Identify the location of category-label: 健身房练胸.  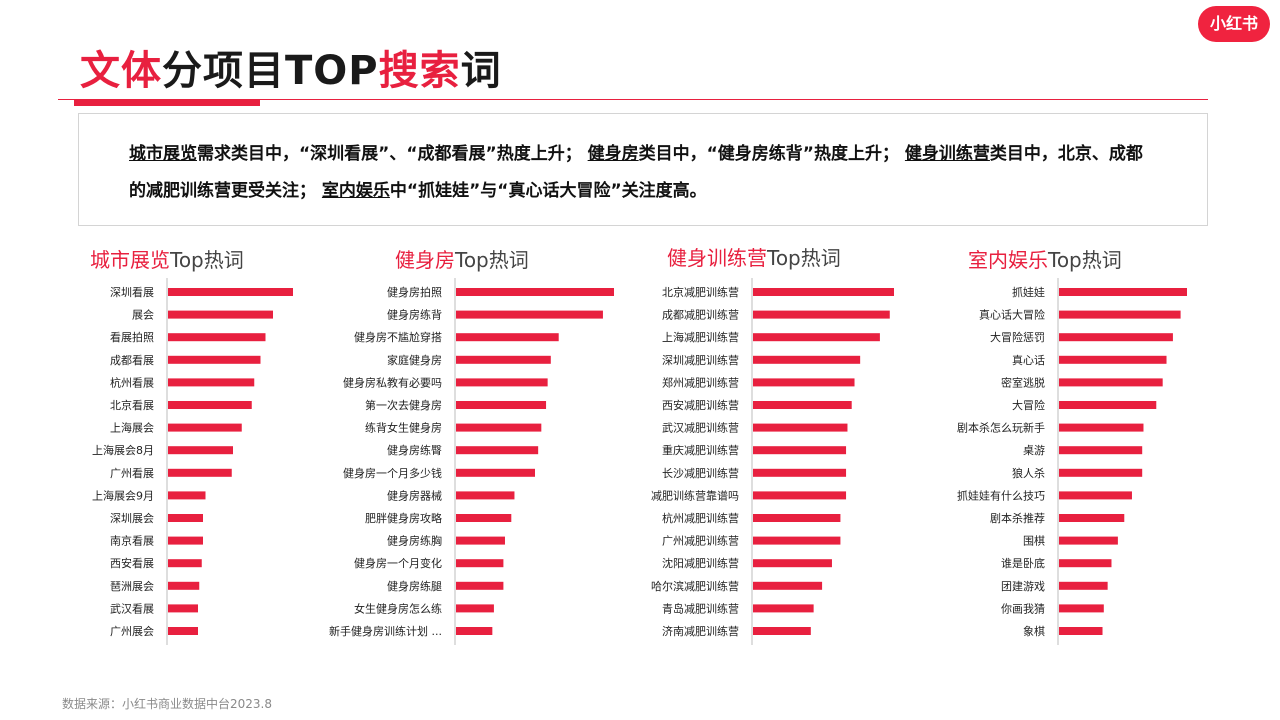
(414, 541).